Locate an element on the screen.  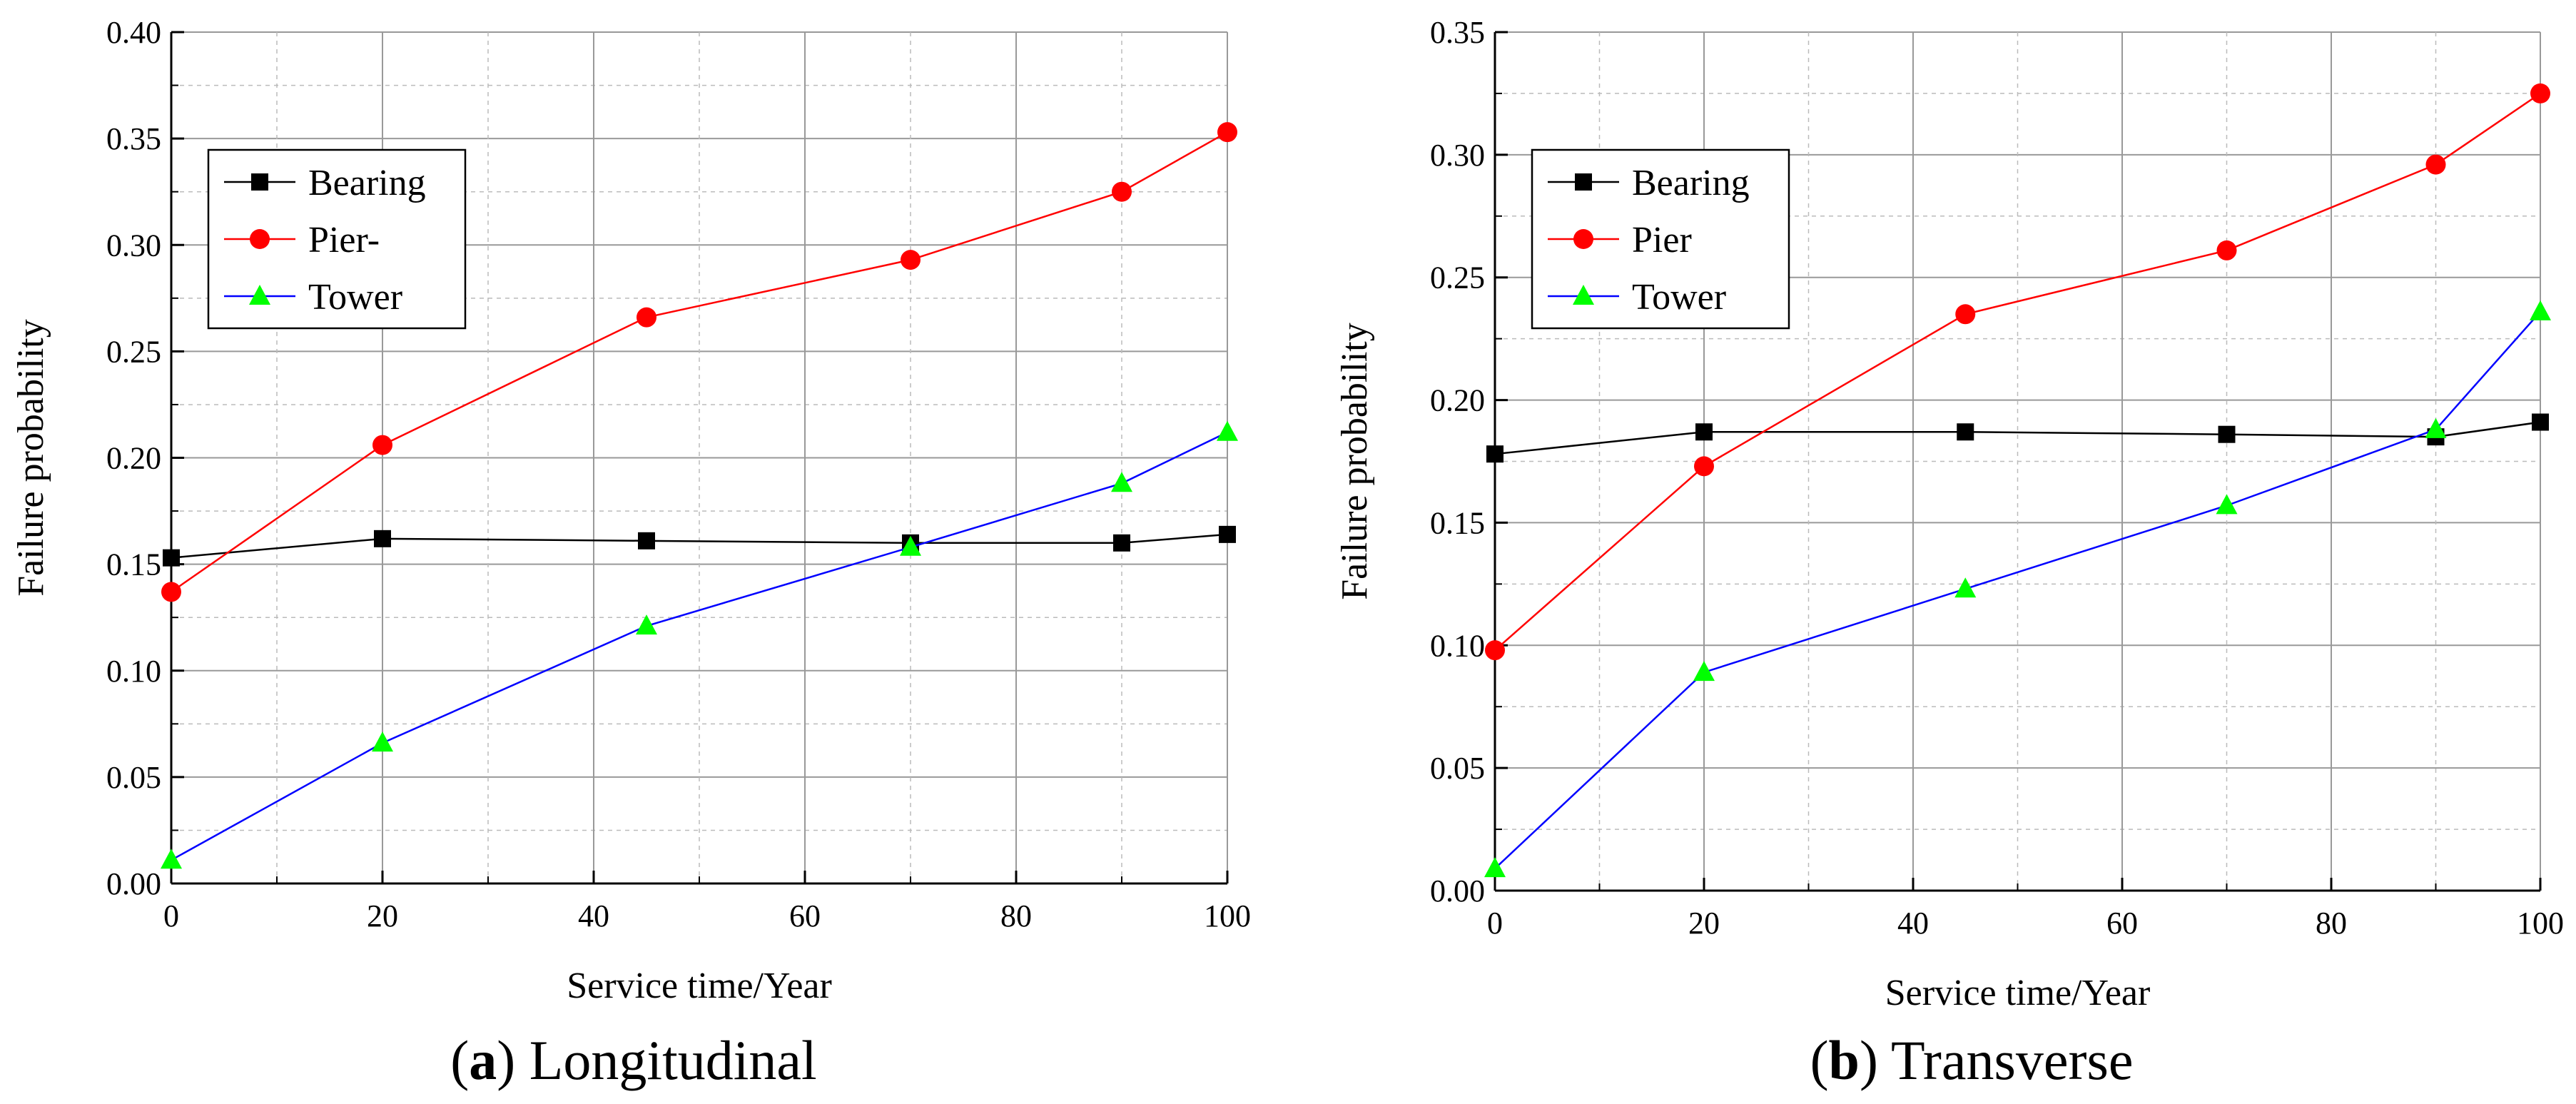
caption-letter: b is located at coordinates (1844, 1060).